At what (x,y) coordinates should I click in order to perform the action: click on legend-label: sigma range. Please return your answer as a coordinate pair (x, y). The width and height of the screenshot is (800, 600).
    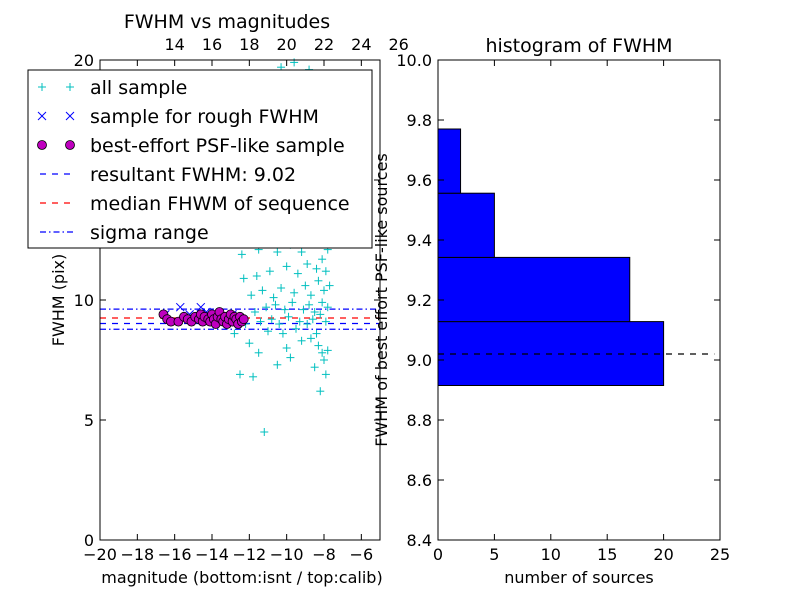
    Looking at the image, I should click on (149, 233).